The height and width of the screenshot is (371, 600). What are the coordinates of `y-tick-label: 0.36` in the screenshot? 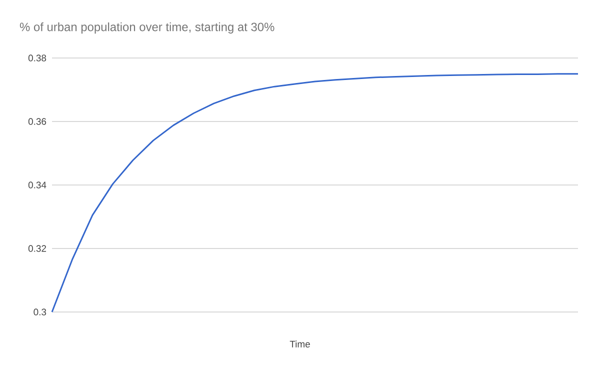 It's located at (37, 121).